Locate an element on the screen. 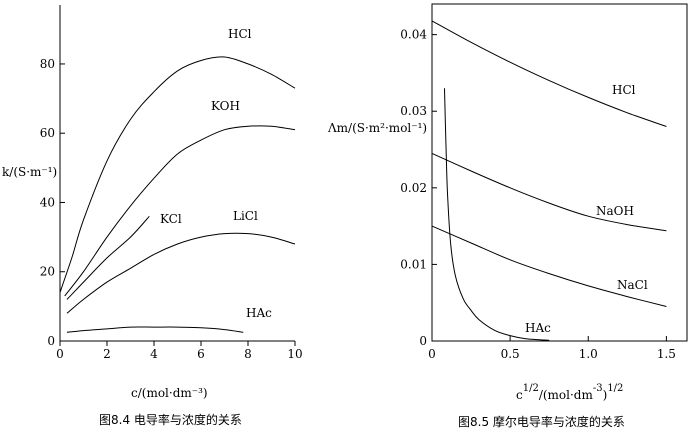 This screenshot has height=438, width=692. x-tick-label: 8 is located at coordinates (248, 354).